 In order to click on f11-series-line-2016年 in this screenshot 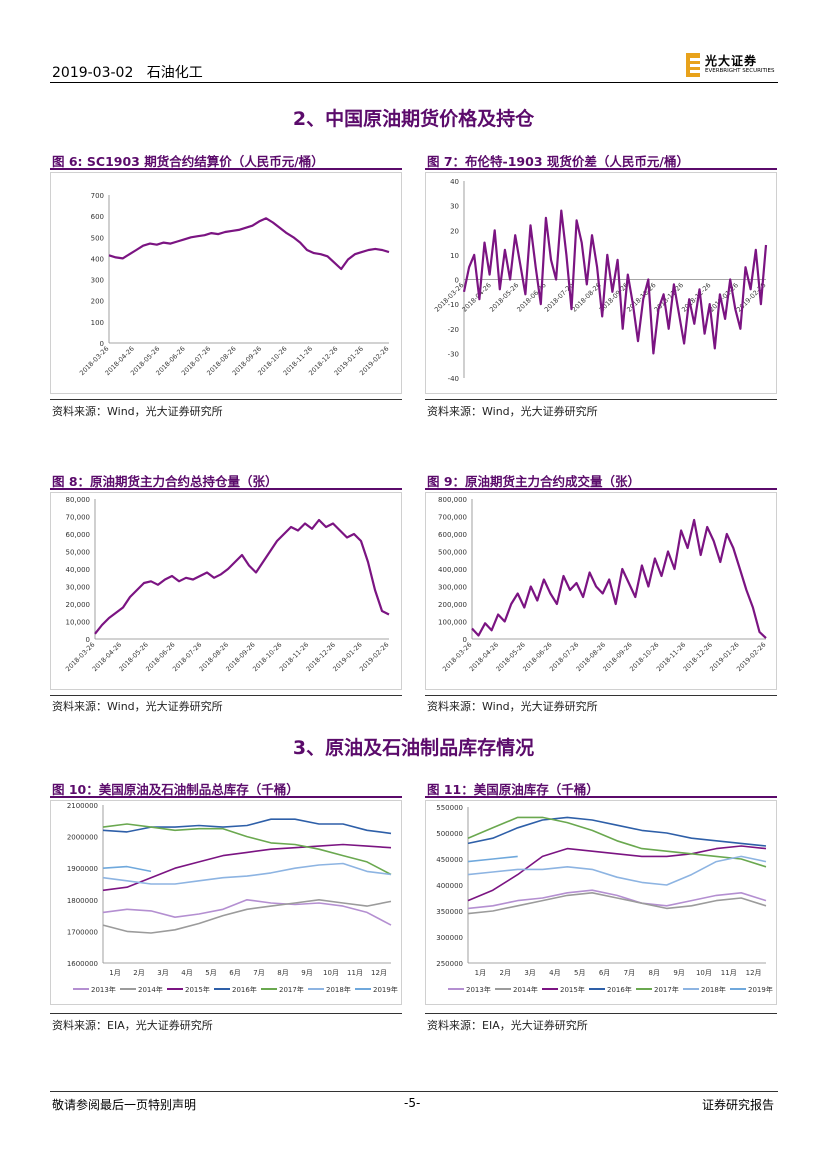, I will do `click(617, 831)`.